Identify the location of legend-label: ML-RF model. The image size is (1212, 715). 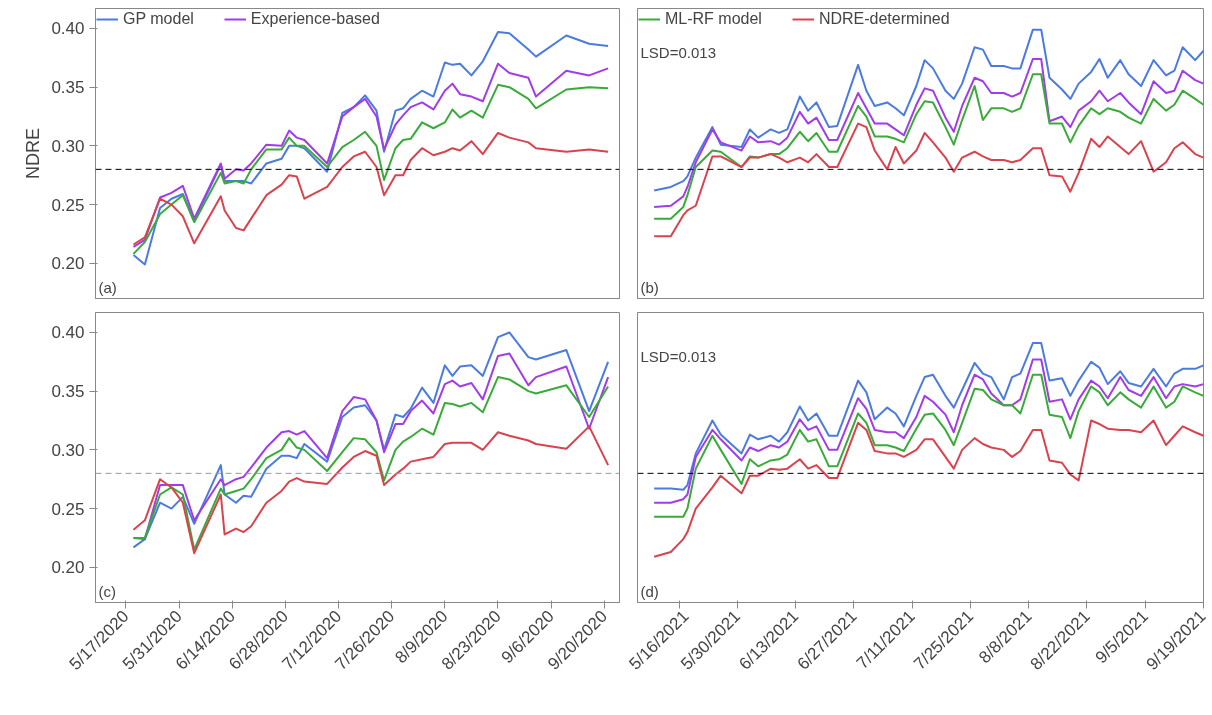
(713, 19).